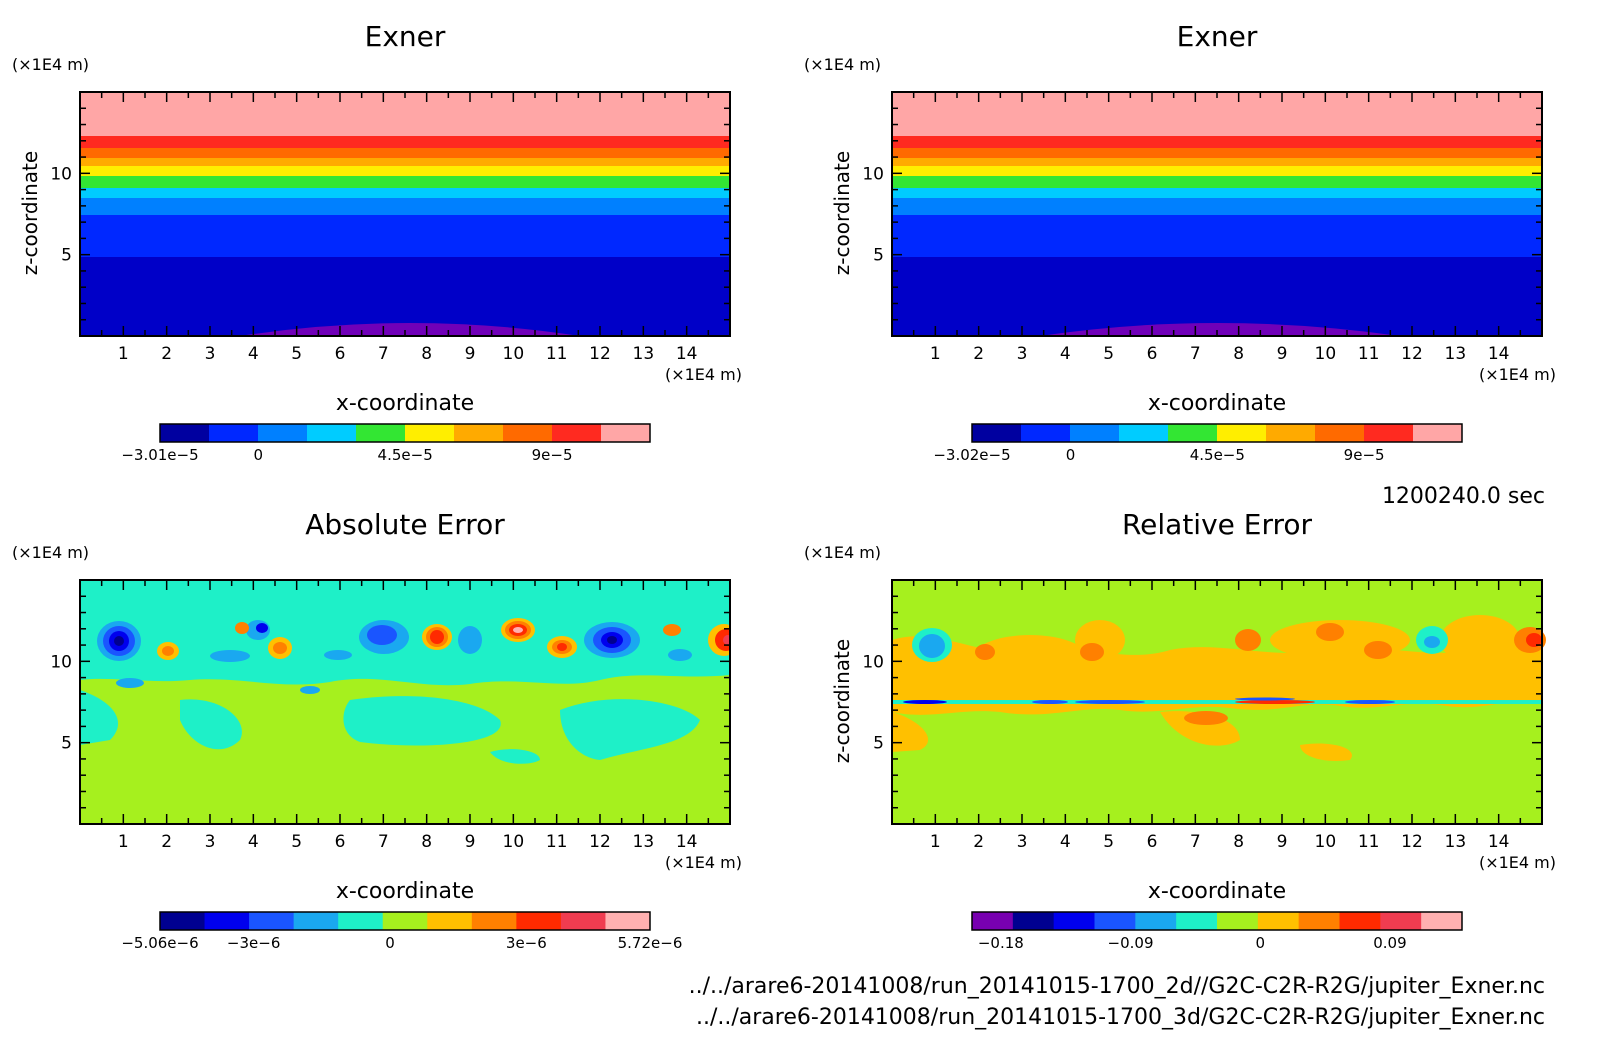 The height and width of the screenshot is (1054, 1604). I want to click on colorbar-tick-label: −0.09, so click(1131, 943).